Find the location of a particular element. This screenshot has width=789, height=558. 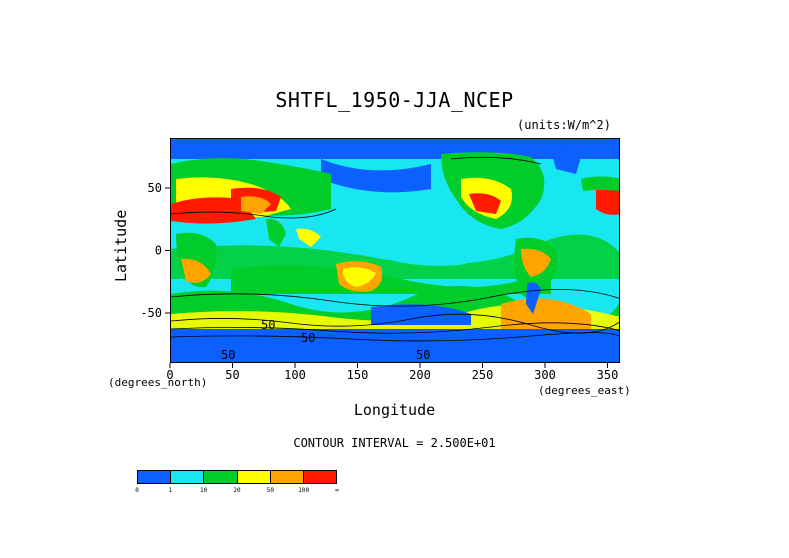

y-axis-unit: (degrees_north) is located at coordinates (158, 382).